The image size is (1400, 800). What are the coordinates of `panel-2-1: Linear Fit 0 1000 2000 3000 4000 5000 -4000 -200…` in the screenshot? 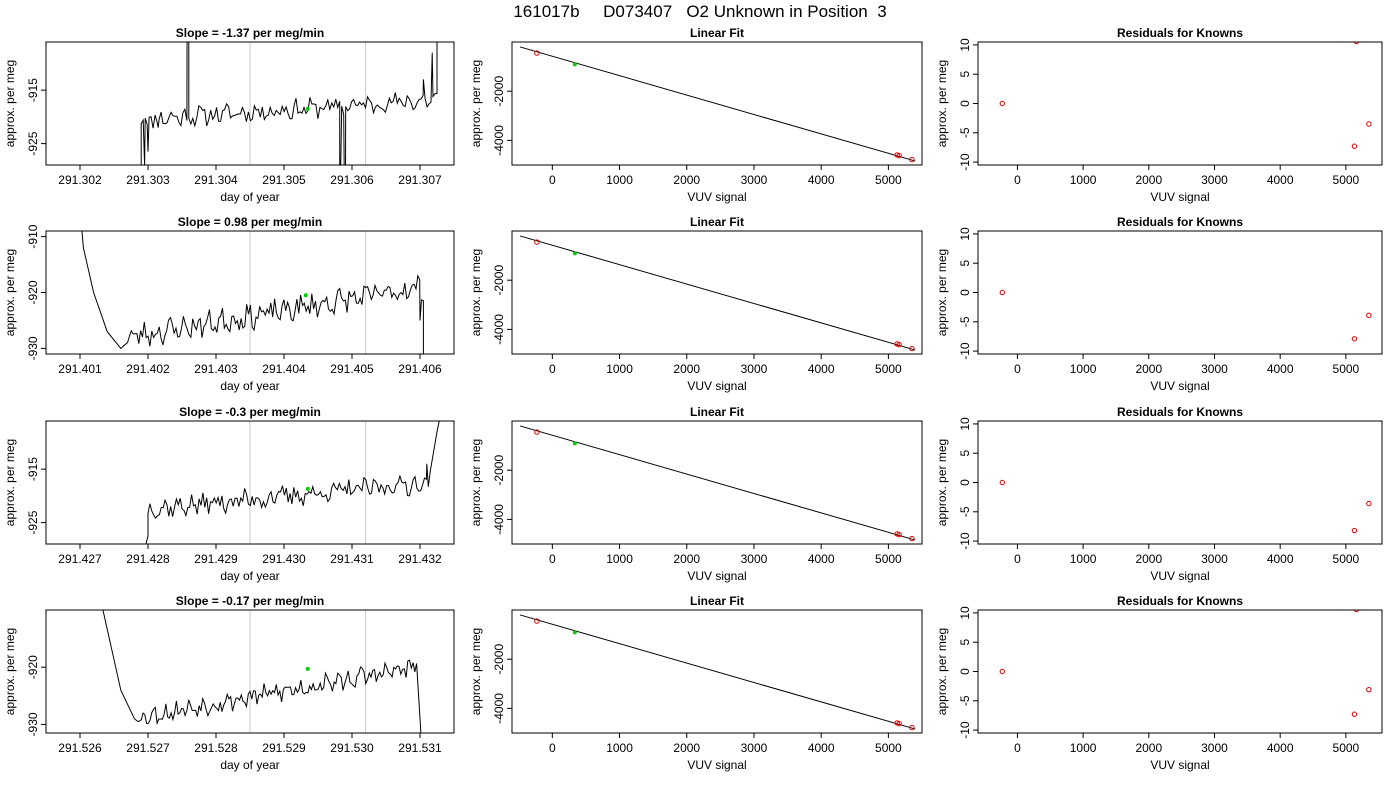 It's located at (696, 115).